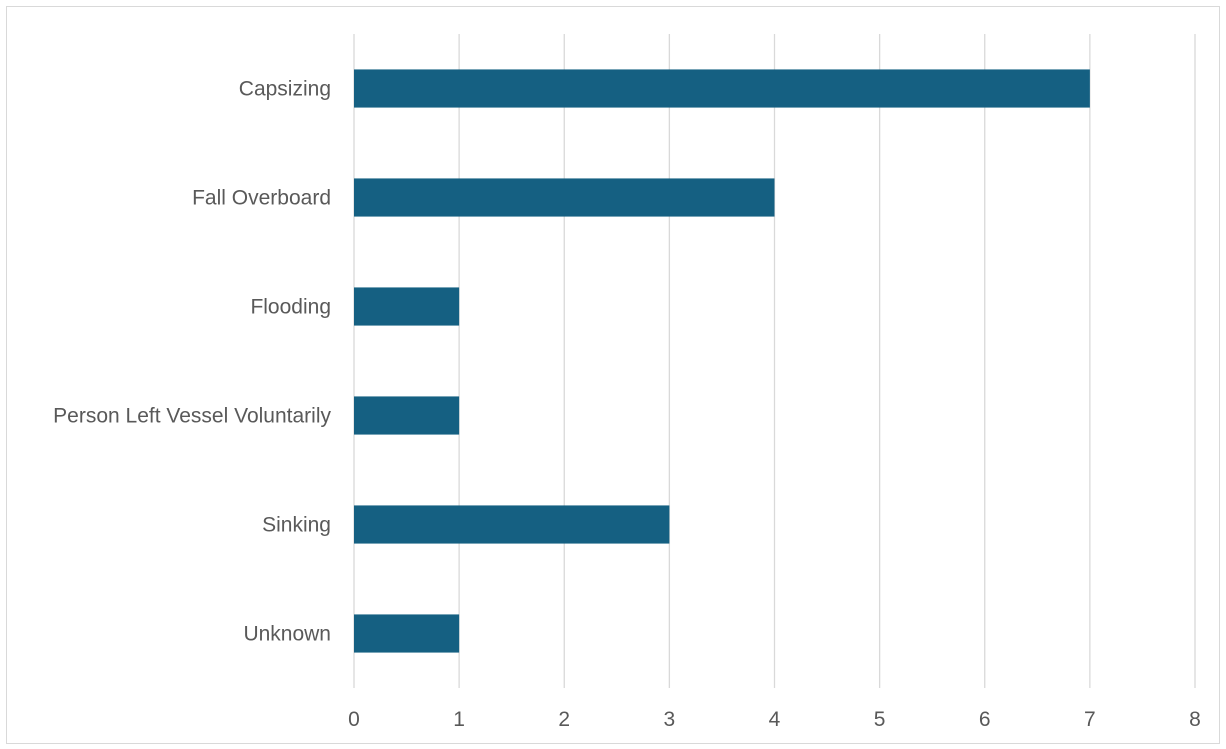  I want to click on x-tick-label: 7, so click(1090, 719).